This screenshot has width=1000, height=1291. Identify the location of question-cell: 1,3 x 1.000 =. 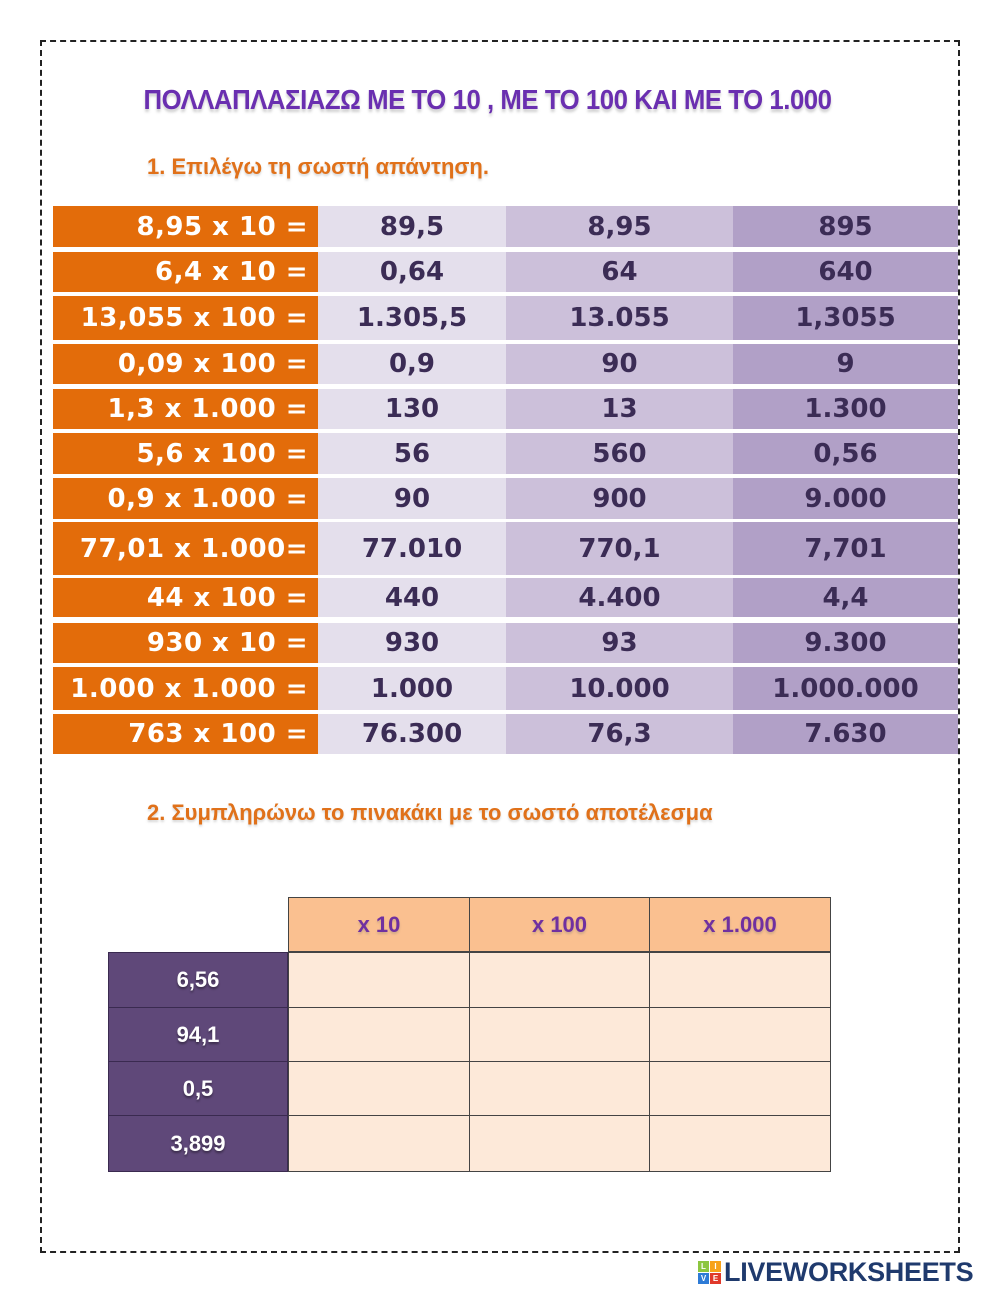
(185, 409).